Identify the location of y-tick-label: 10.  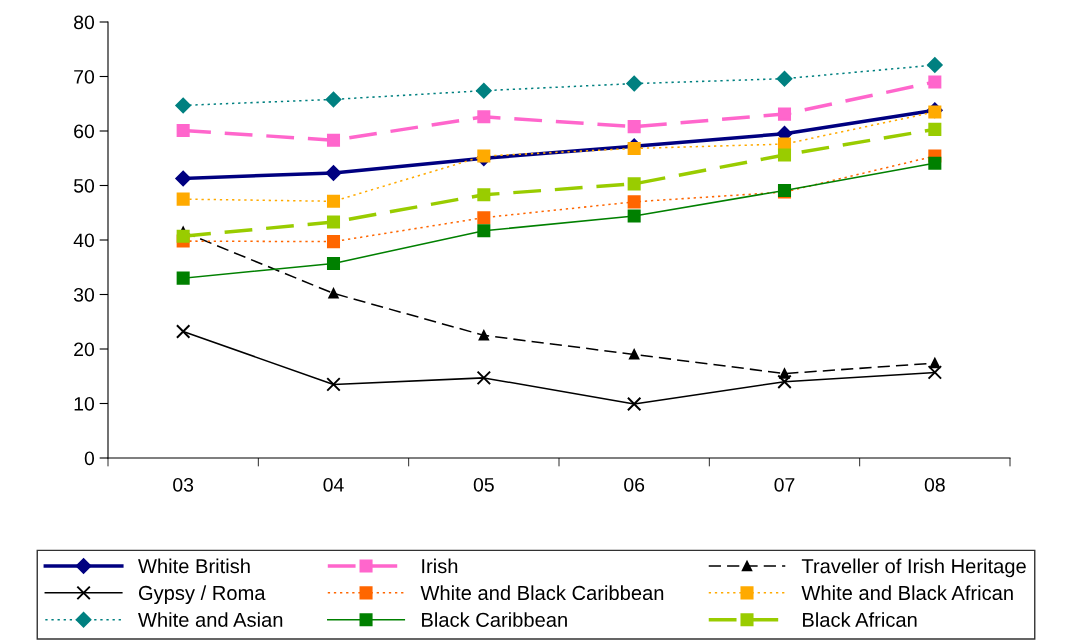
(84, 403).